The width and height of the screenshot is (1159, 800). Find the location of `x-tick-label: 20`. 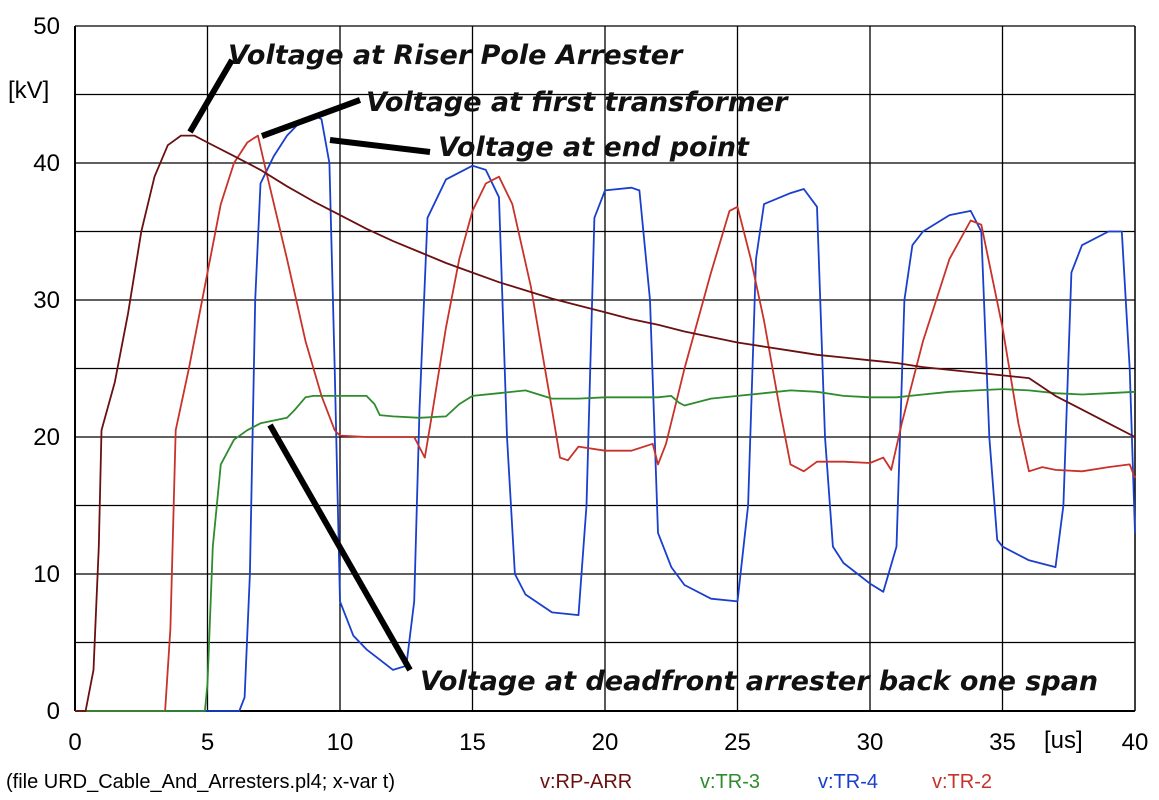

x-tick-label: 20 is located at coordinates (605, 742).